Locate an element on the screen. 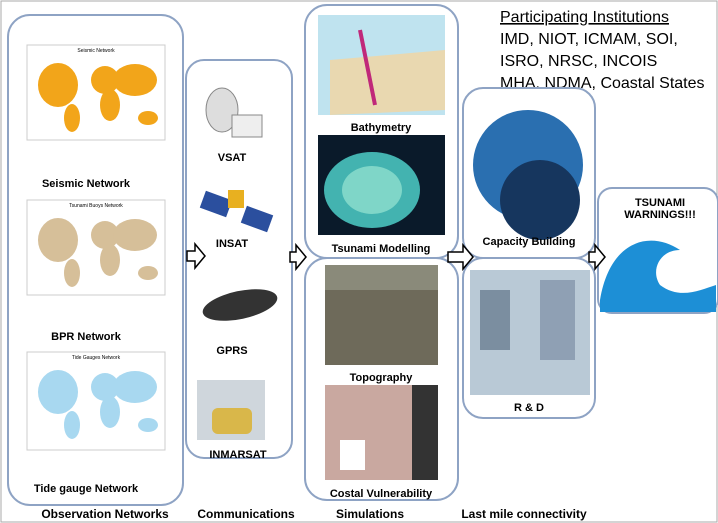 The image size is (718, 523). item-label: Topography is located at coordinates (382, 378).